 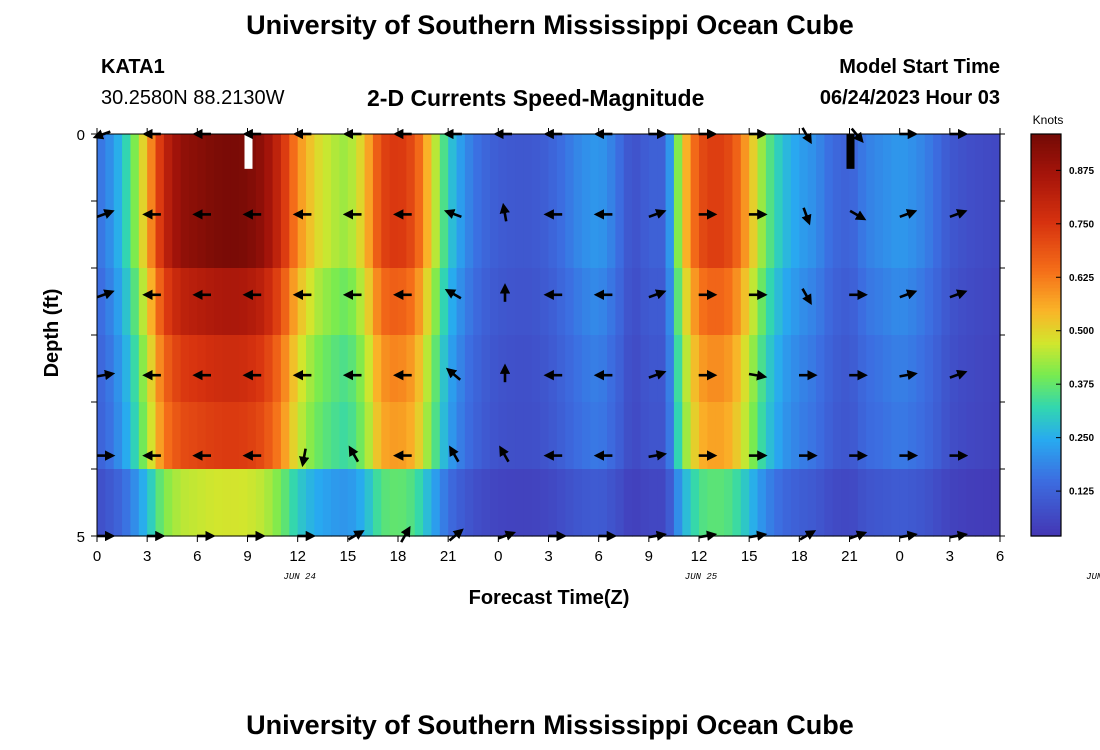 I want to click on masked-cell, so click(x=850, y=151).